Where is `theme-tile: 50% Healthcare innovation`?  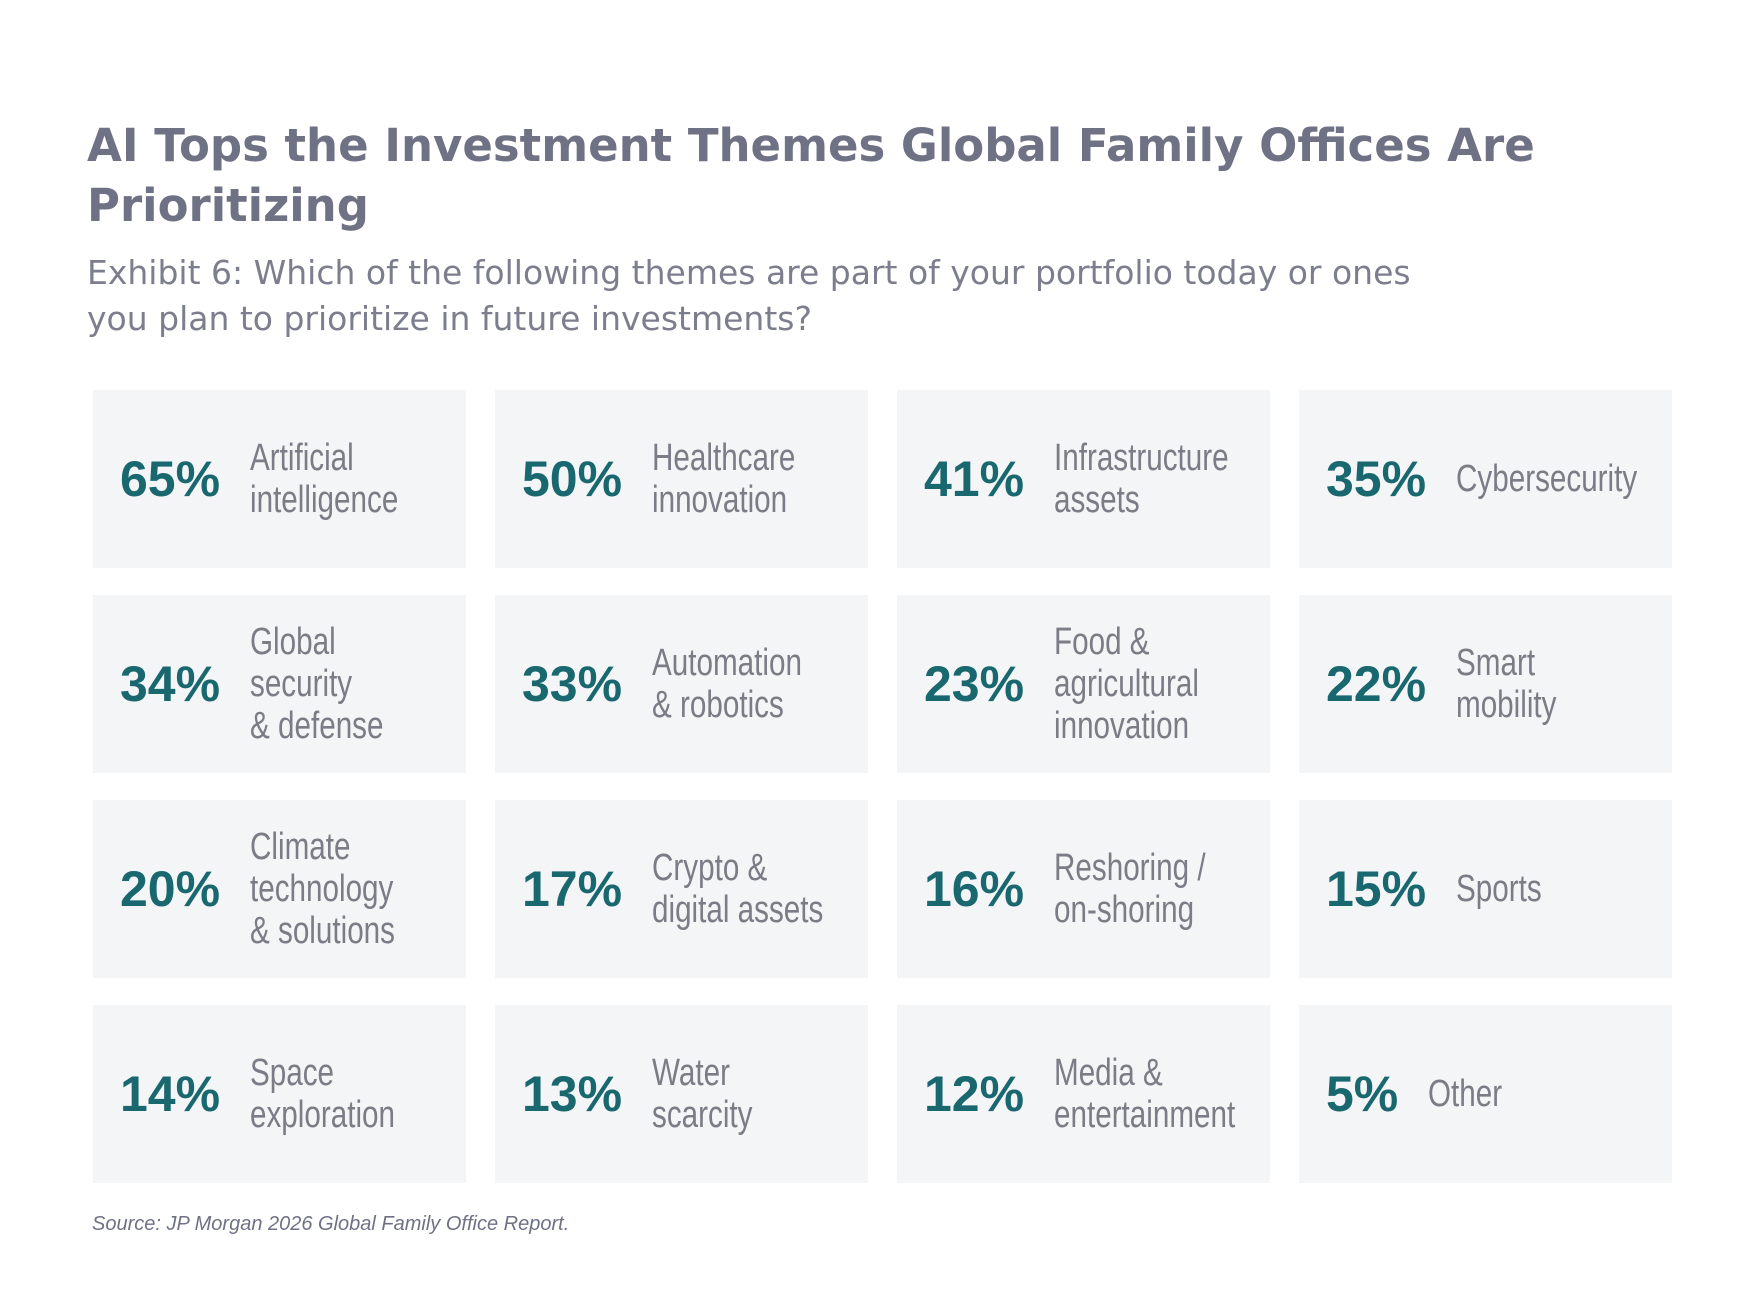 theme-tile: 50% Healthcare innovation is located at coordinates (681, 479).